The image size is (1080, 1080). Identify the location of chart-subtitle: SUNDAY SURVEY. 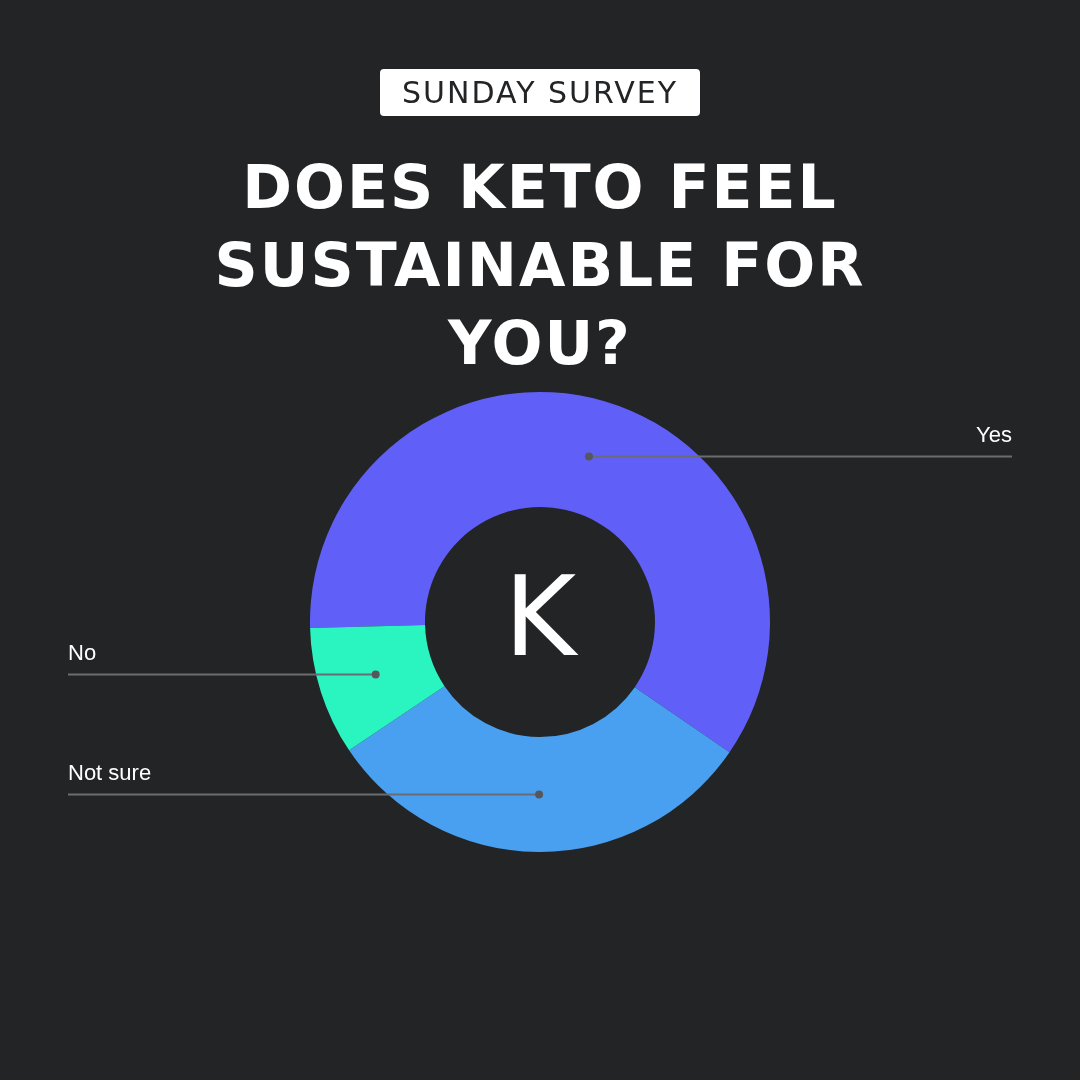
(540, 92).